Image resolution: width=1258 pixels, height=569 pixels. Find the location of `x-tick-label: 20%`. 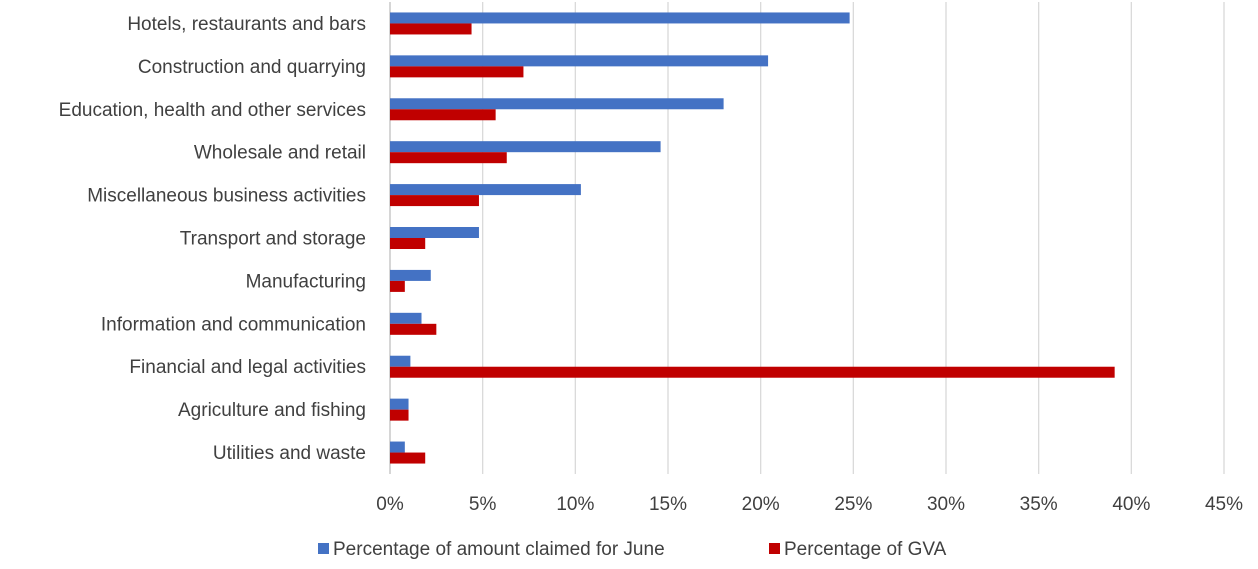

x-tick-label: 20% is located at coordinates (761, 504).